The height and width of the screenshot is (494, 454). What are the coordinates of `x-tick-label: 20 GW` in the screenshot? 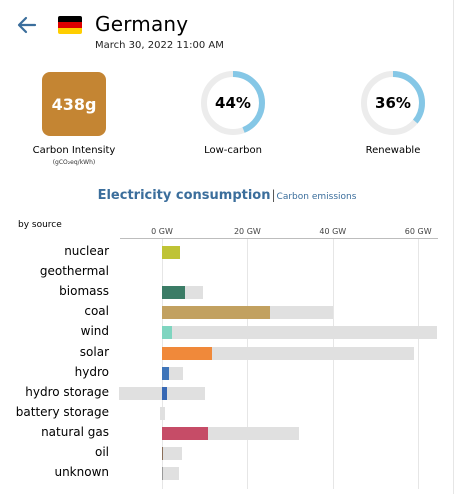 It's located at (247, 231).